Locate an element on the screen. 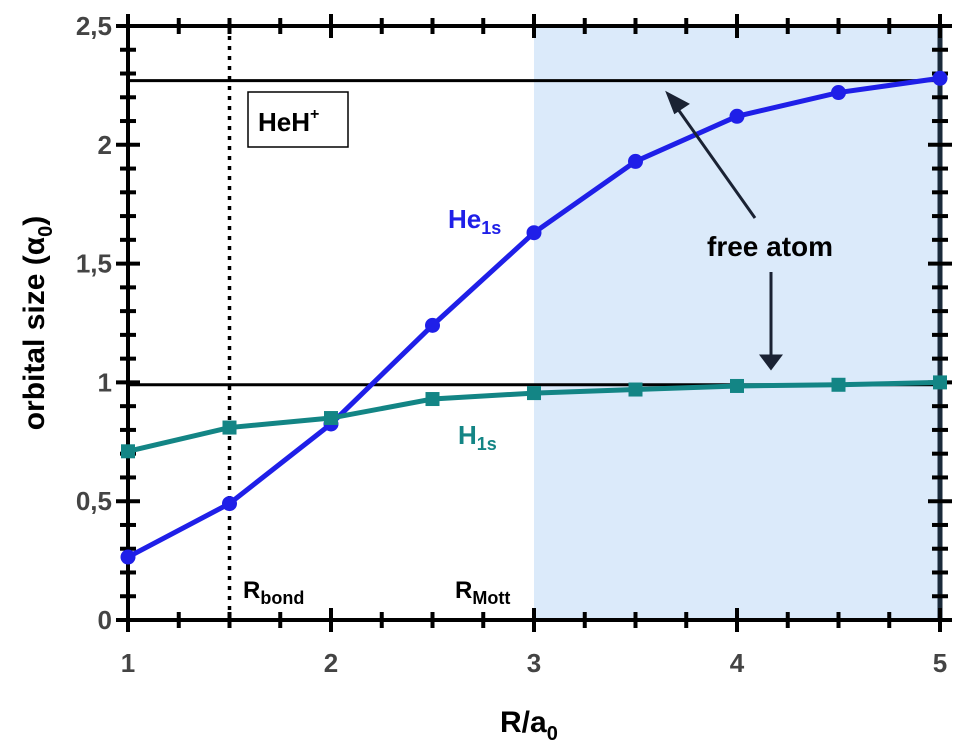 This screenshot has width=967, height=752. series-label: H1s is located at coordinates (477, 437).